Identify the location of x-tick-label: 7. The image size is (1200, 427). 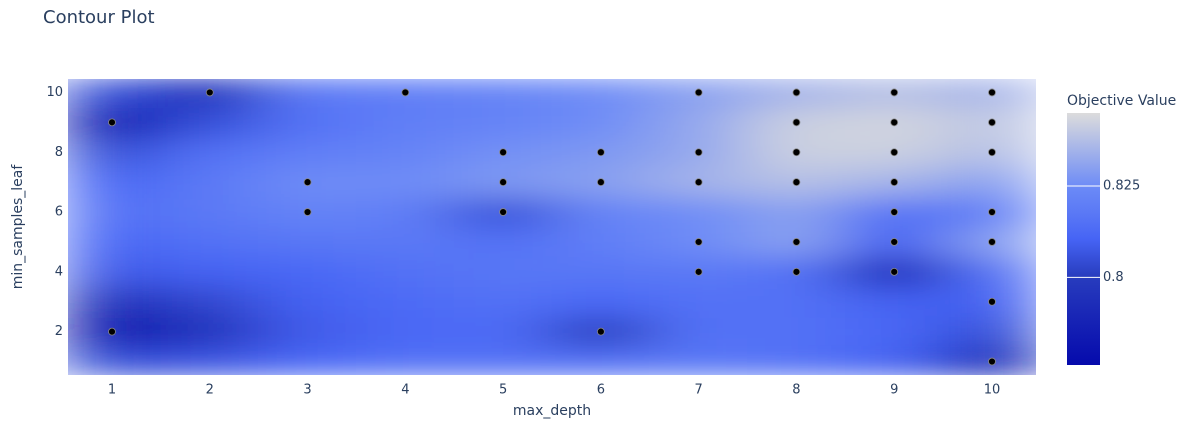
(699, 390).